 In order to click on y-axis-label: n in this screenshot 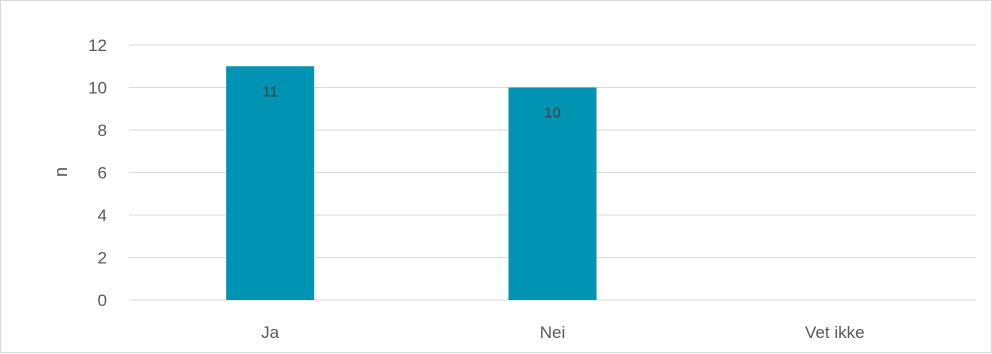, I will do `click(61, 172)`.